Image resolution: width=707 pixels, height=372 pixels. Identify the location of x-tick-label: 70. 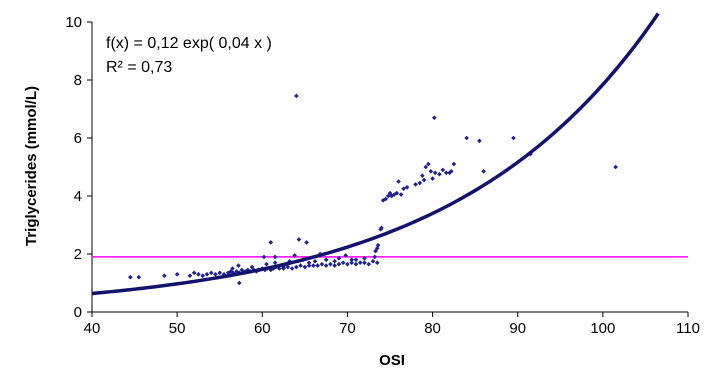
(347, 328).